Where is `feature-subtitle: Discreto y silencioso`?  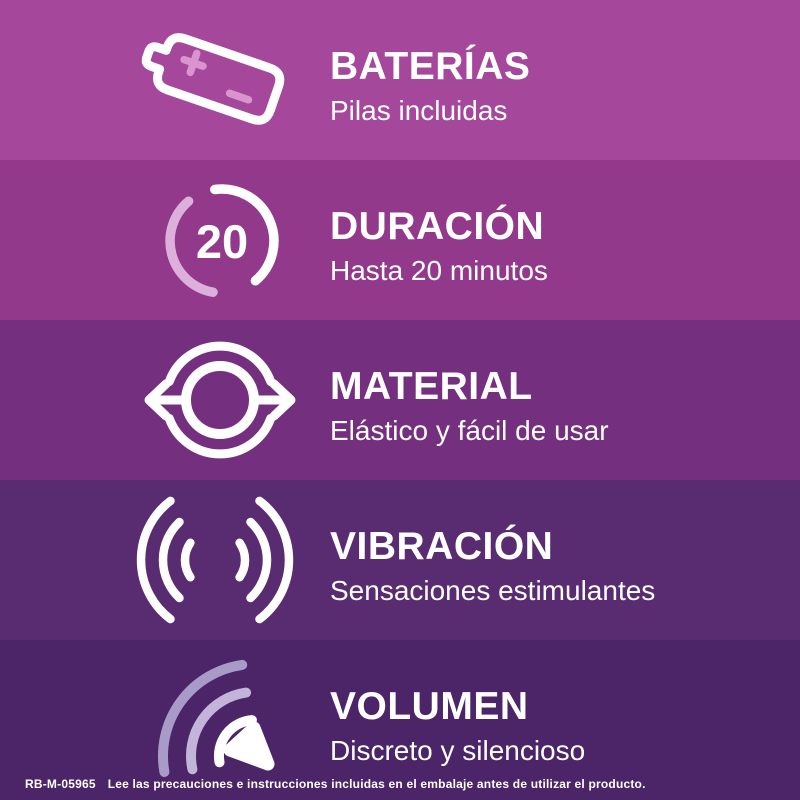 feature-subtitle: Discreto y silencioso is located at coordinates (458, 750).